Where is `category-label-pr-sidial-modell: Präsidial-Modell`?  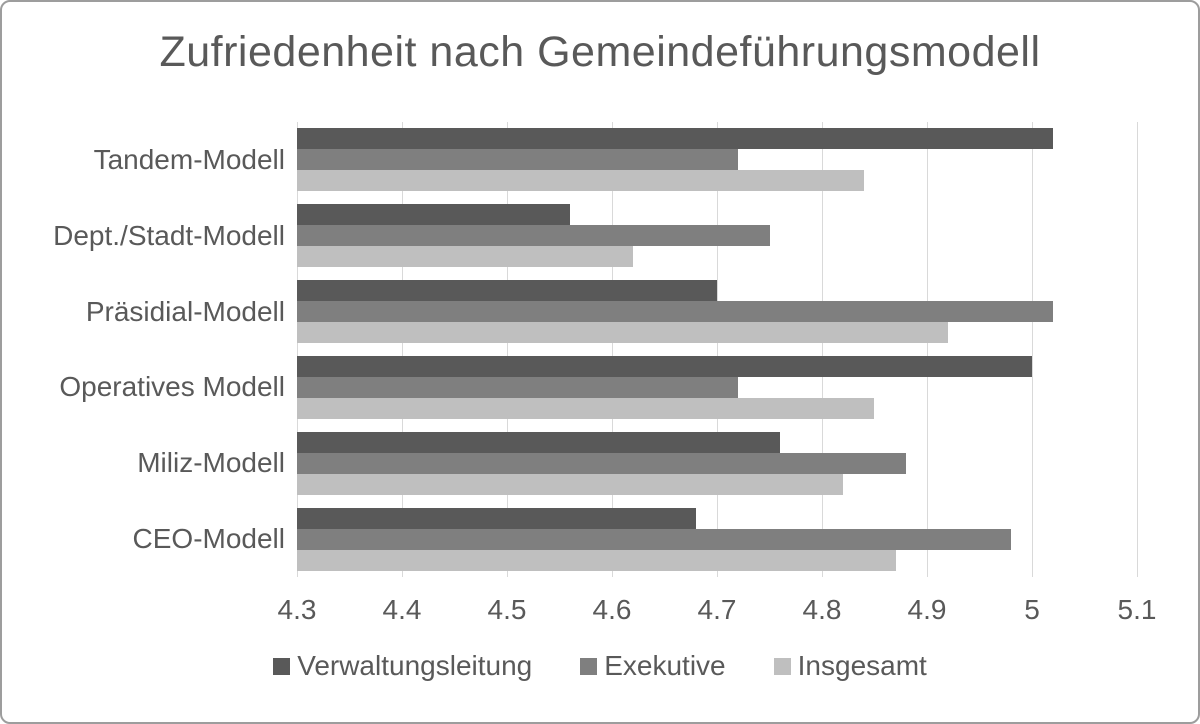 category-label-pr-sidial-modell: Präsidial-Modell is located at coordinates (185, 311).